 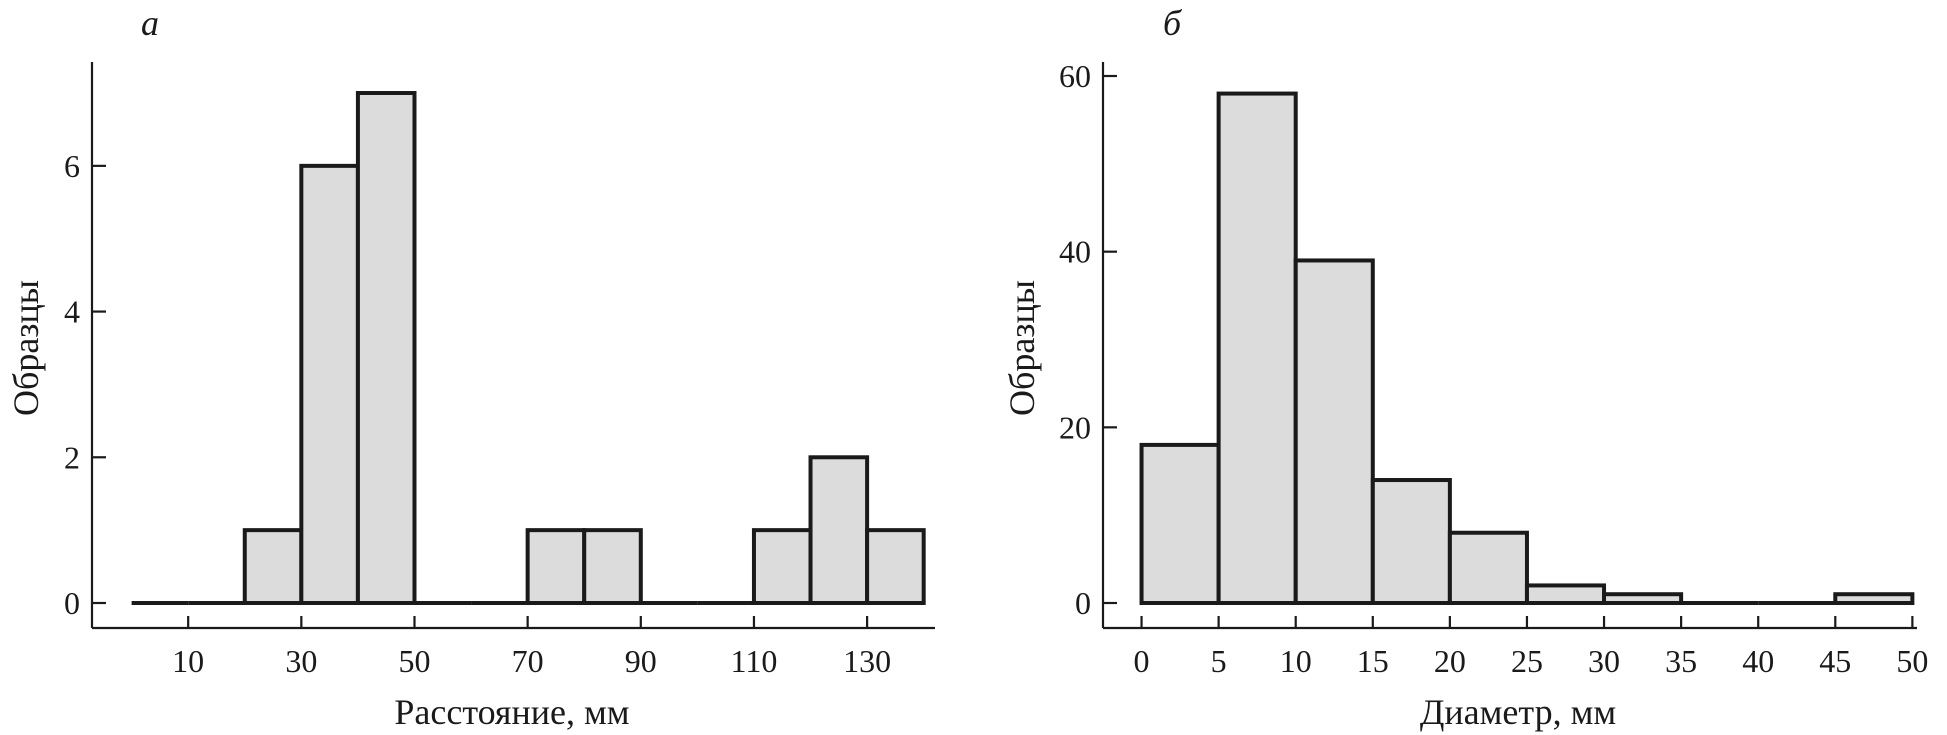 I want to click on y-tick-label-a-4: 4, so click(x=72, y=312).